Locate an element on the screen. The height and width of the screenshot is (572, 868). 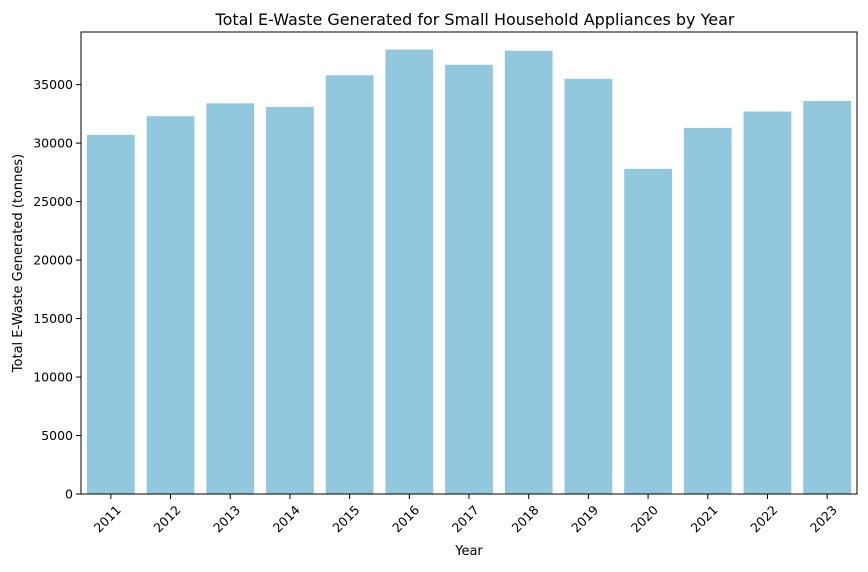
y-axis-ticks: 0 5000 10000 15000 20000 25000 30000 35000 is located at coordinates (57, 289).